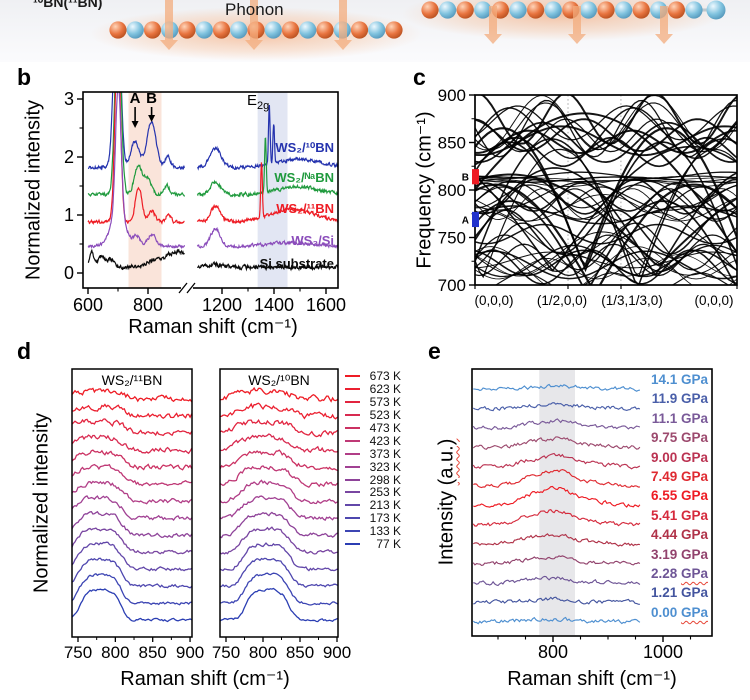 This screenshot has width=750, height=700. I want to click on panel-e-frame, so click(592, 502).